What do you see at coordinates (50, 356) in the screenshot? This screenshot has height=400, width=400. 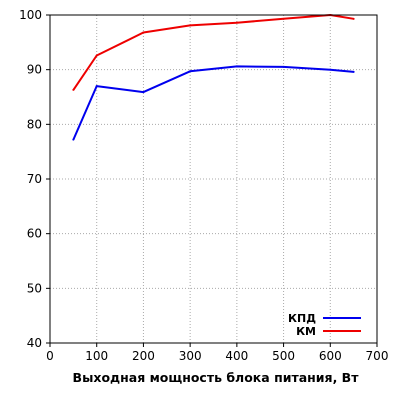 I see `x-tick-label: 0` at bounding box center [50, 356].